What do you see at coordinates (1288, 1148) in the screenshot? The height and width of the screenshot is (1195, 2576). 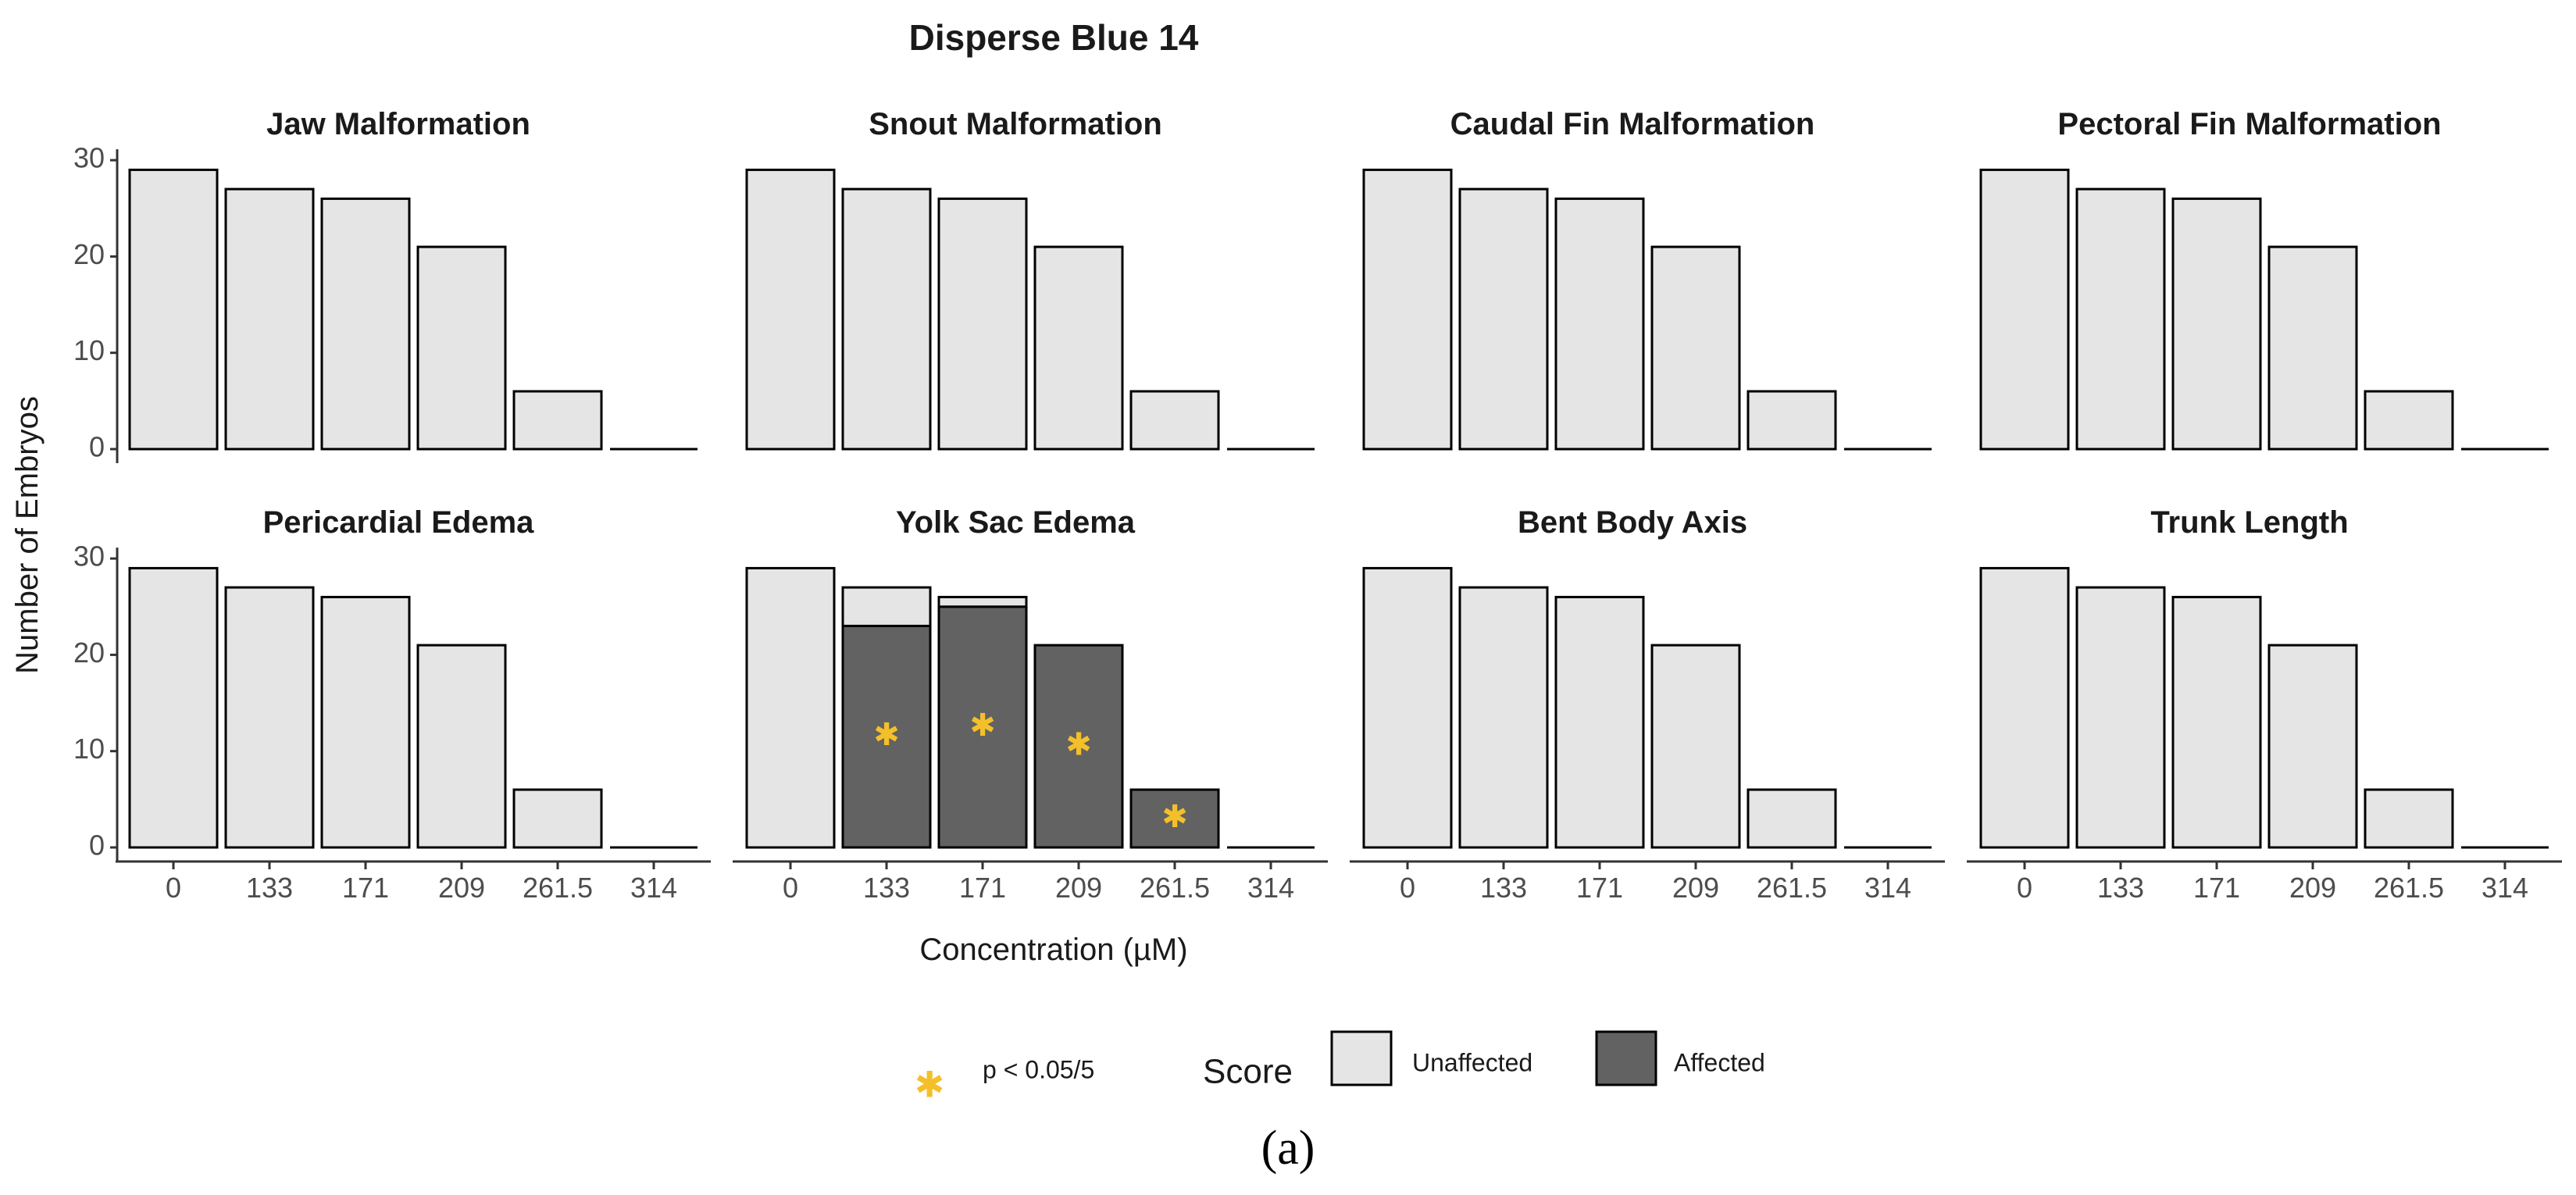 I see `figure-caption: (a)` at bounding box center [1288, 1148].